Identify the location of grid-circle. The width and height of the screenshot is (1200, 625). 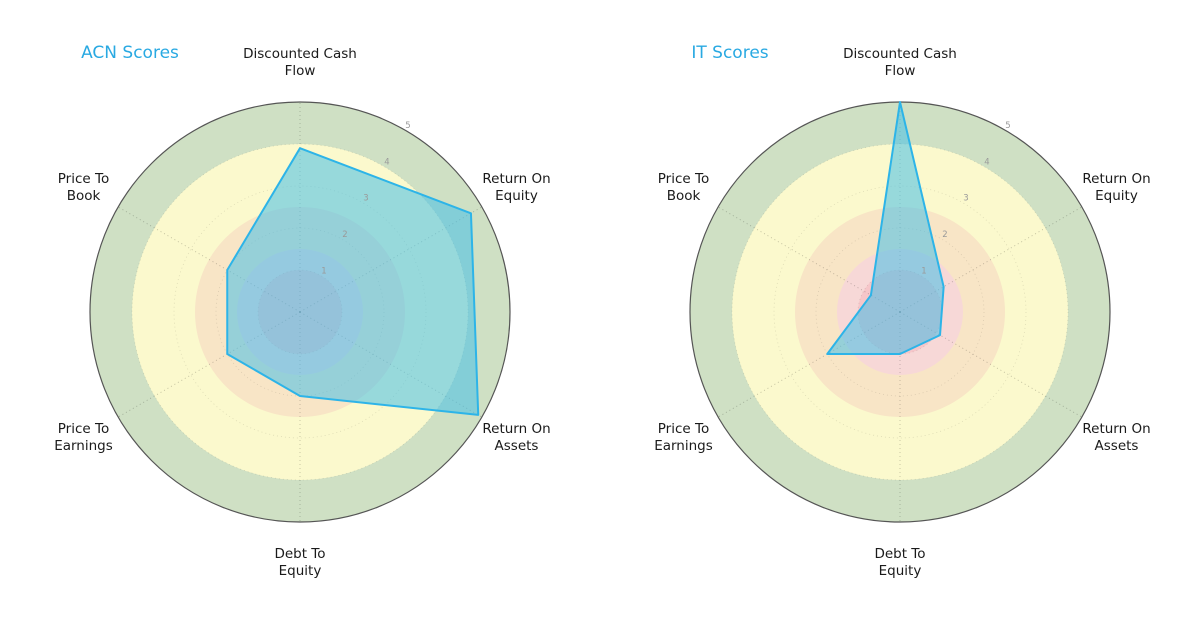
(900, 312).